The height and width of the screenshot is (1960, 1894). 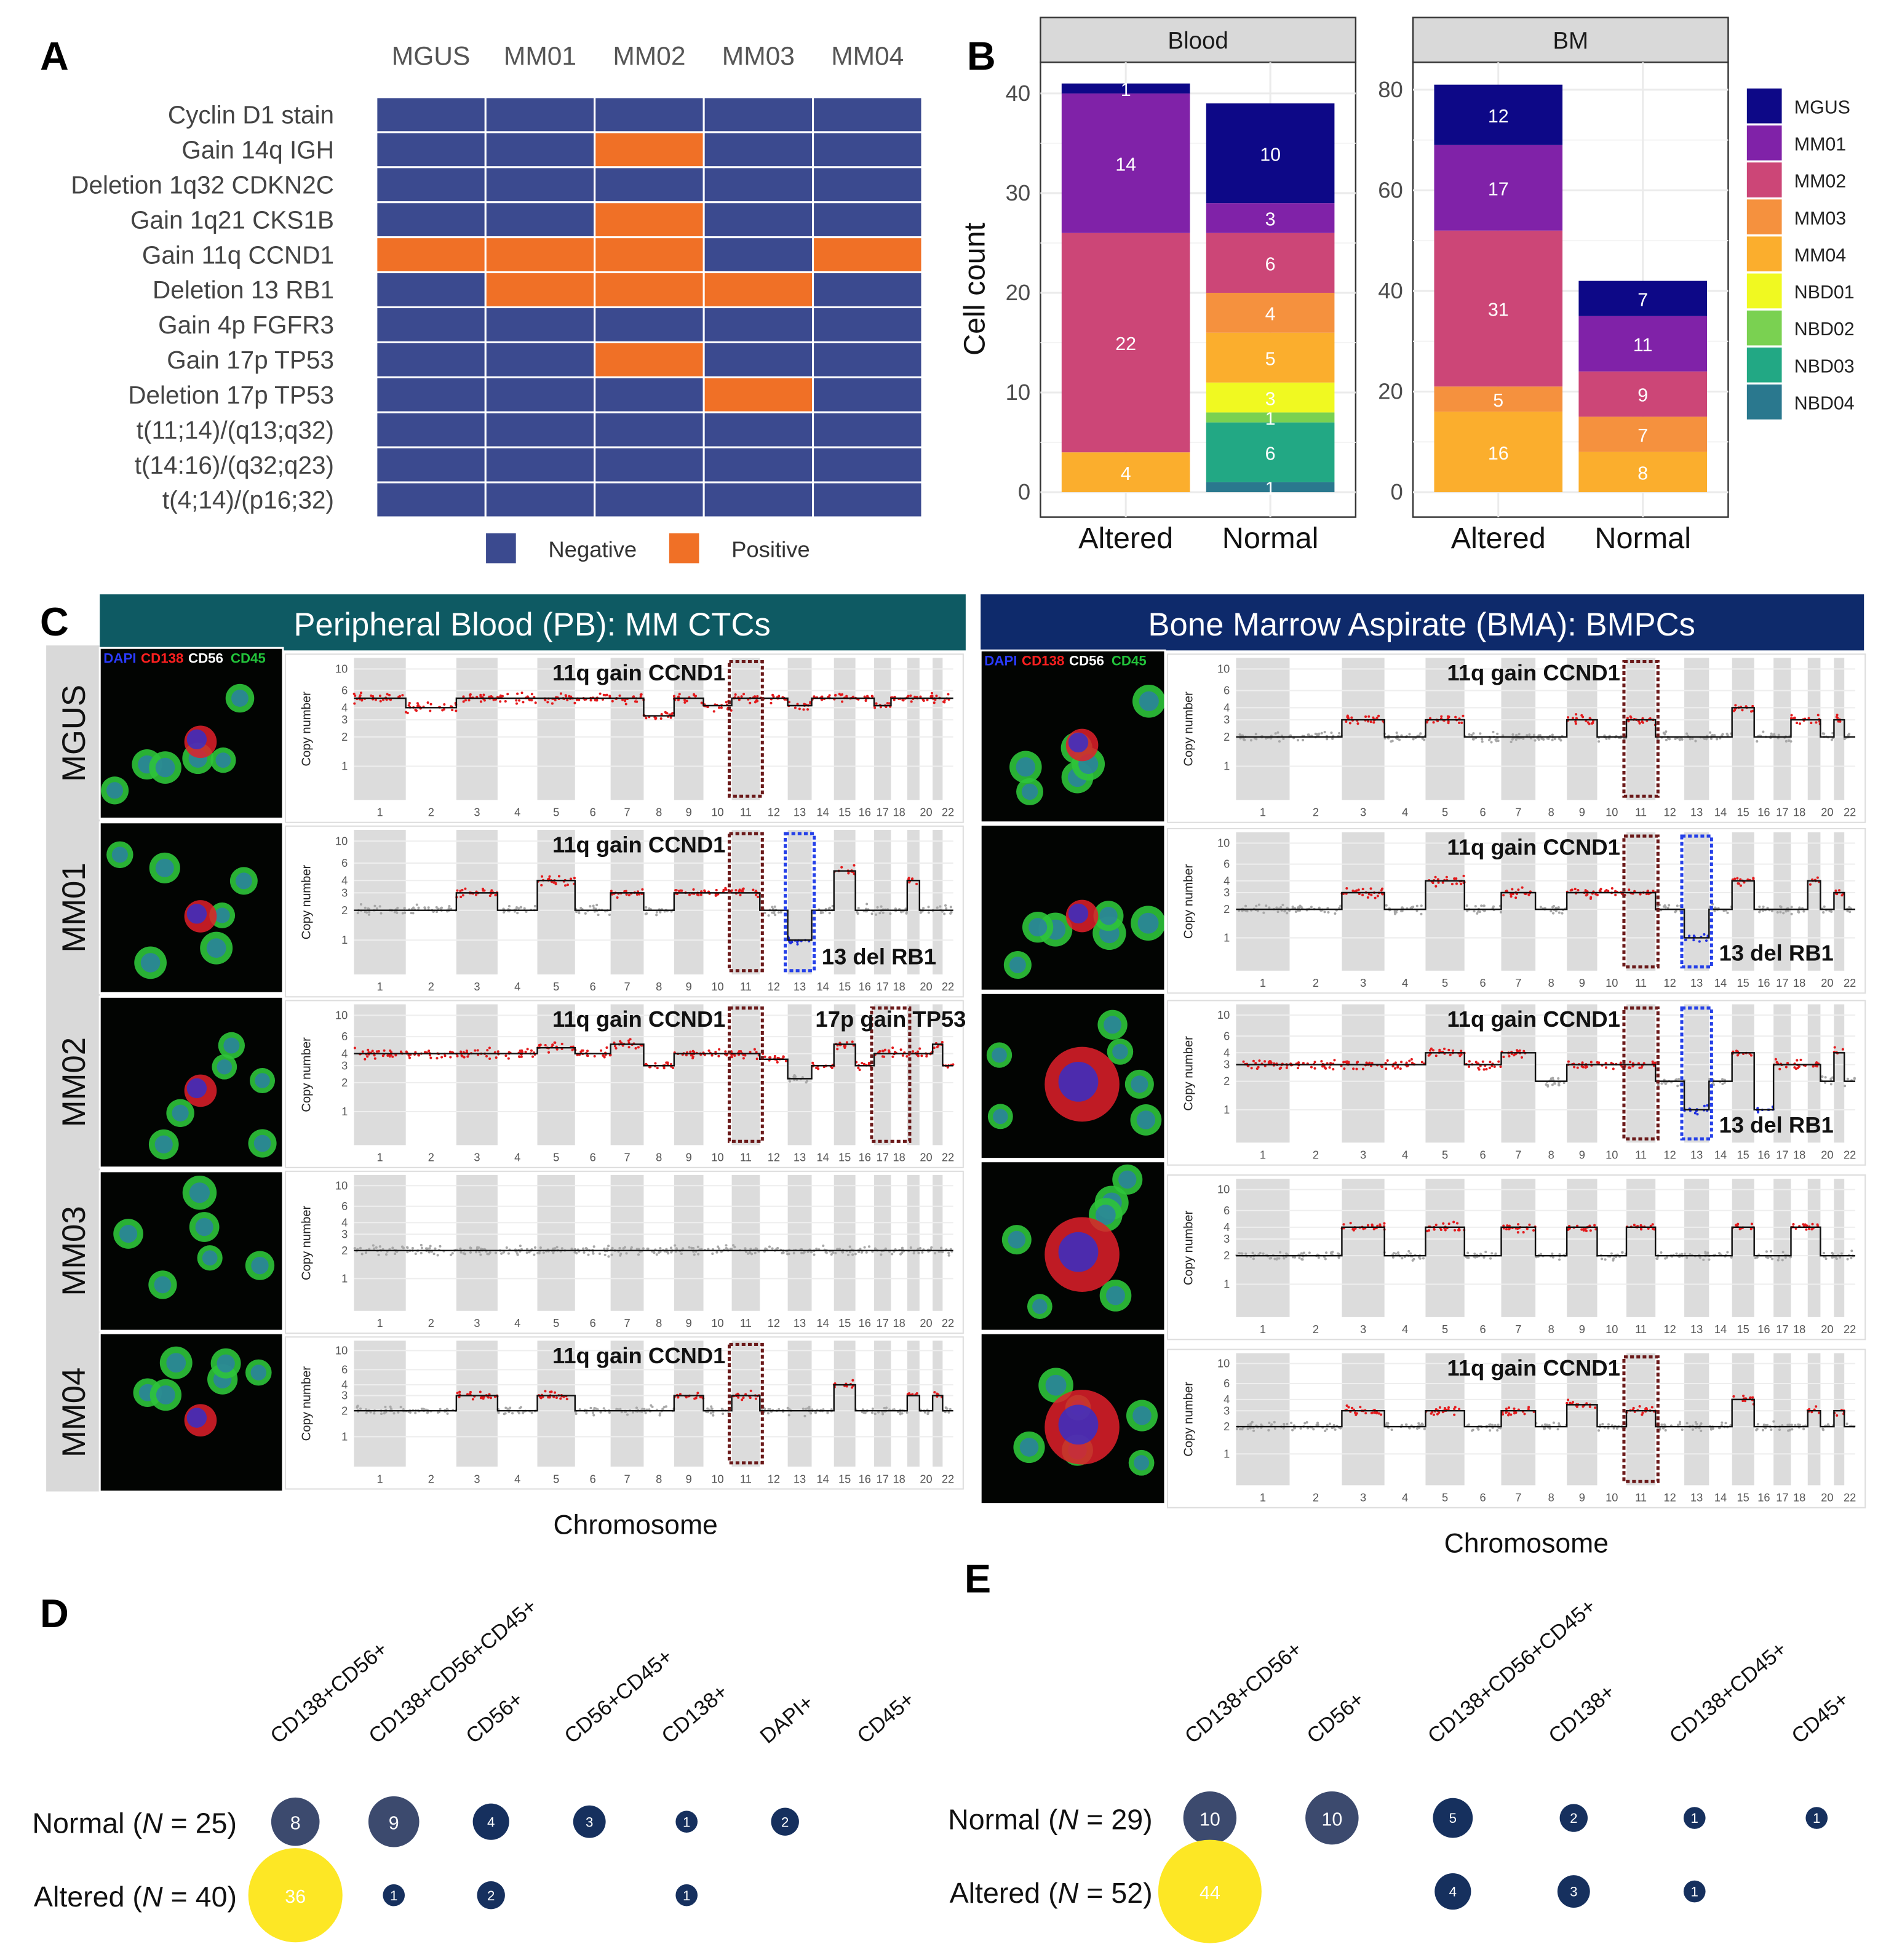 I want to click on bubble-value: 2, so click(x=785, y=1822).